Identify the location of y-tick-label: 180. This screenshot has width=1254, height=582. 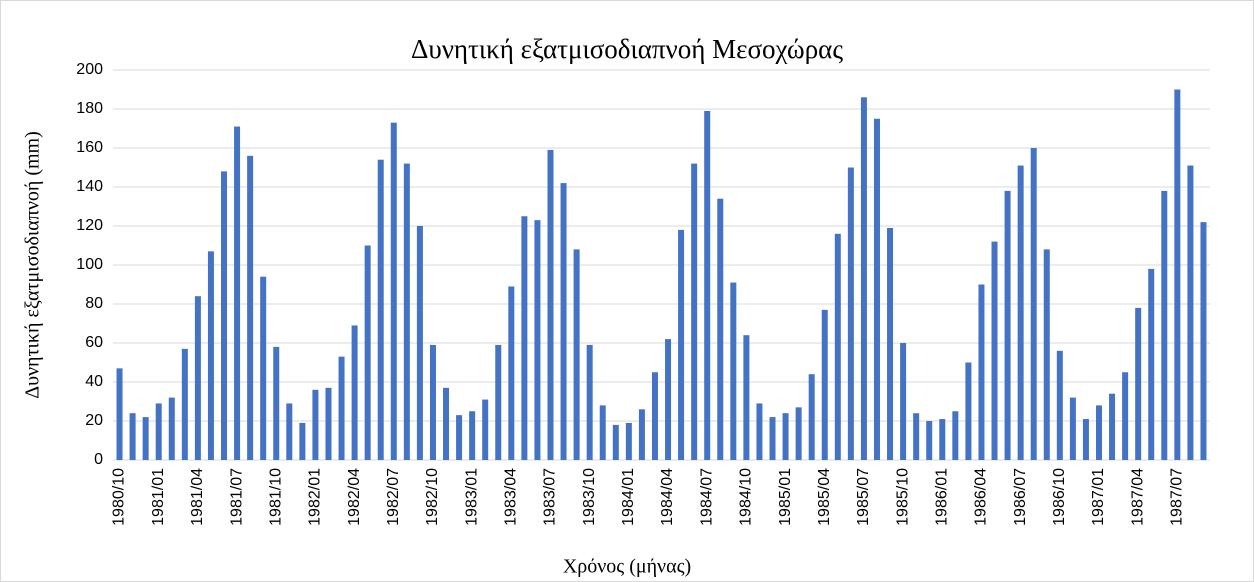
(89, 108).